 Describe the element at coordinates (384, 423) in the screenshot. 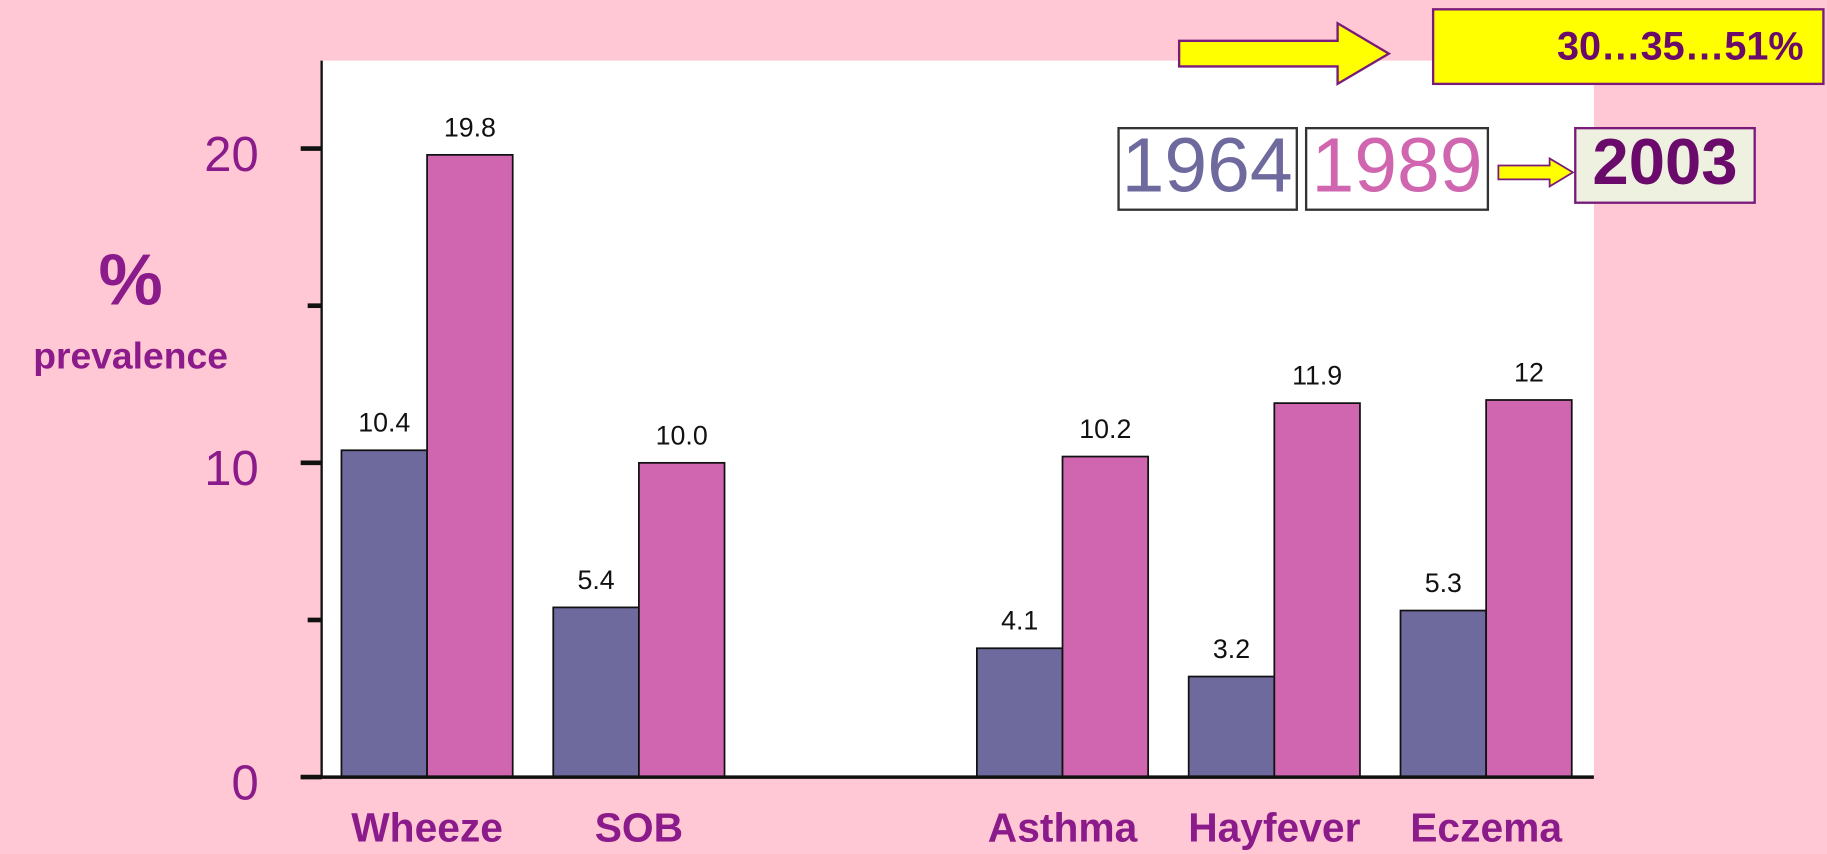

I see `data-label: 10.4` at that location.